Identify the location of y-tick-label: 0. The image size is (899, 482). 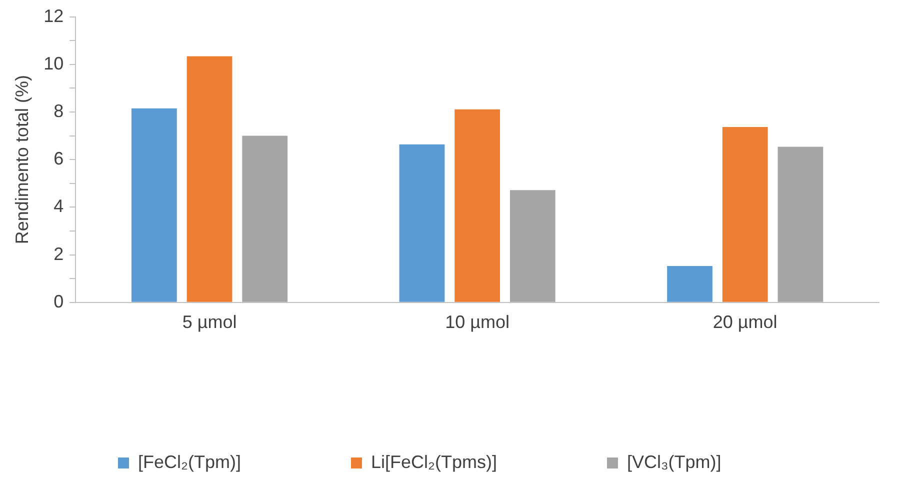
(59, 301).